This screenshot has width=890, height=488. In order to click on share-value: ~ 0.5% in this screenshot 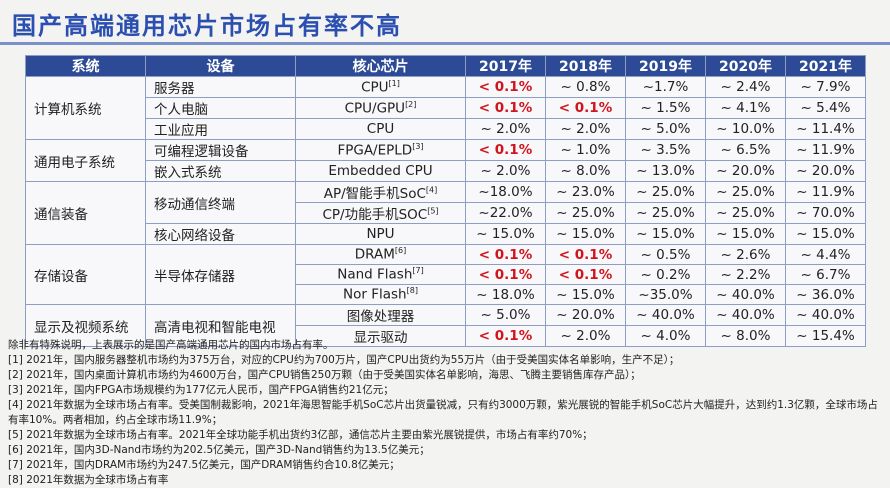, I will do `click(665, 254)`.